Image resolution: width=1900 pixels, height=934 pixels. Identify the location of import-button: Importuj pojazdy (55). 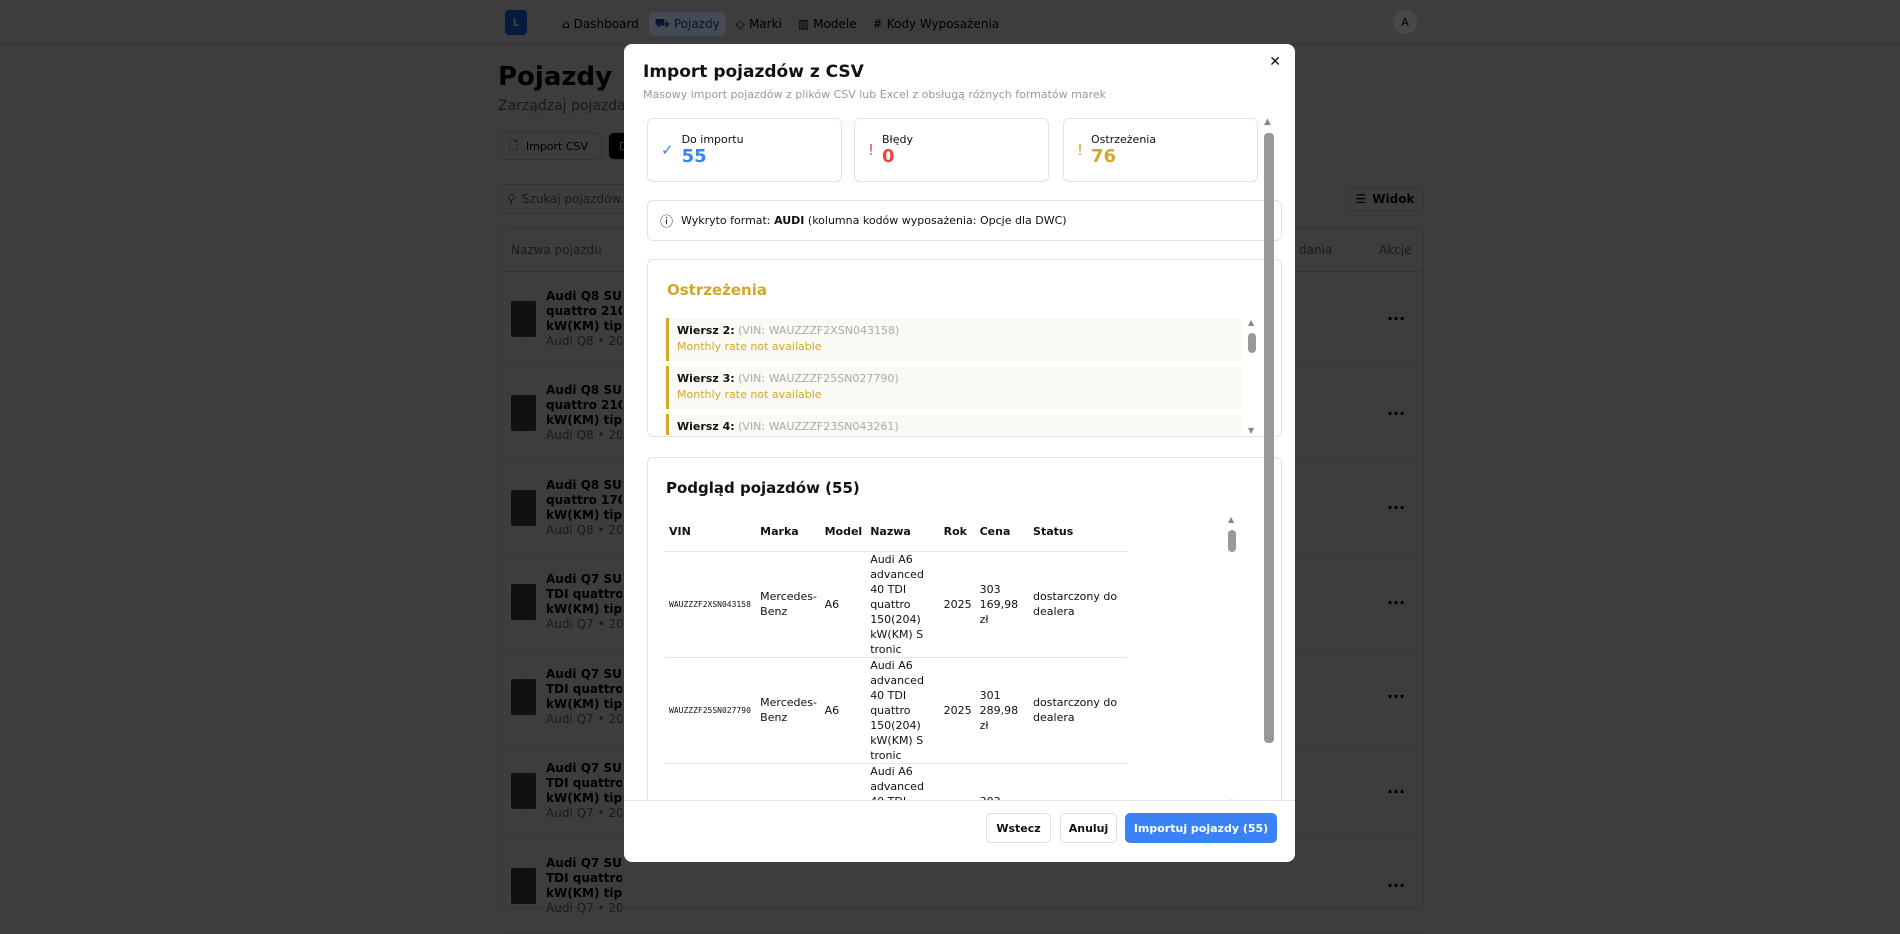
(1201, 828).